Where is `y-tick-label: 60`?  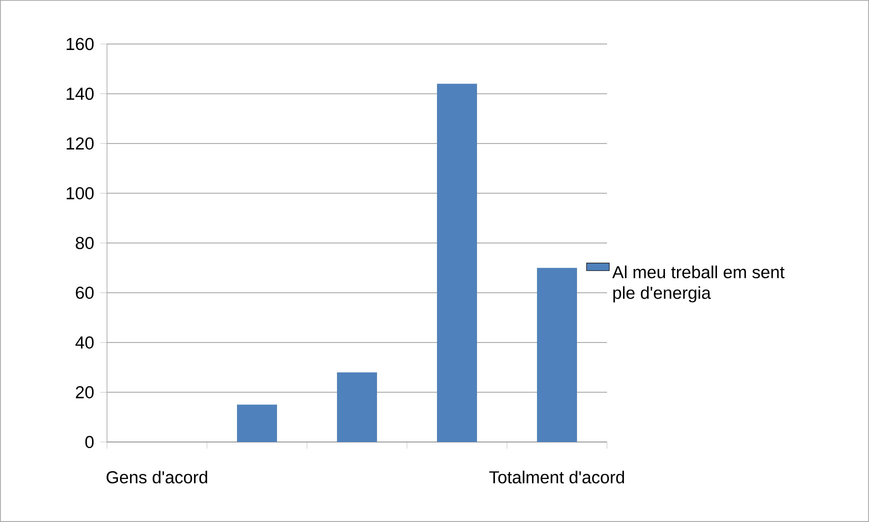 y-tick-label: 60 is located at coordinates (85, 292).